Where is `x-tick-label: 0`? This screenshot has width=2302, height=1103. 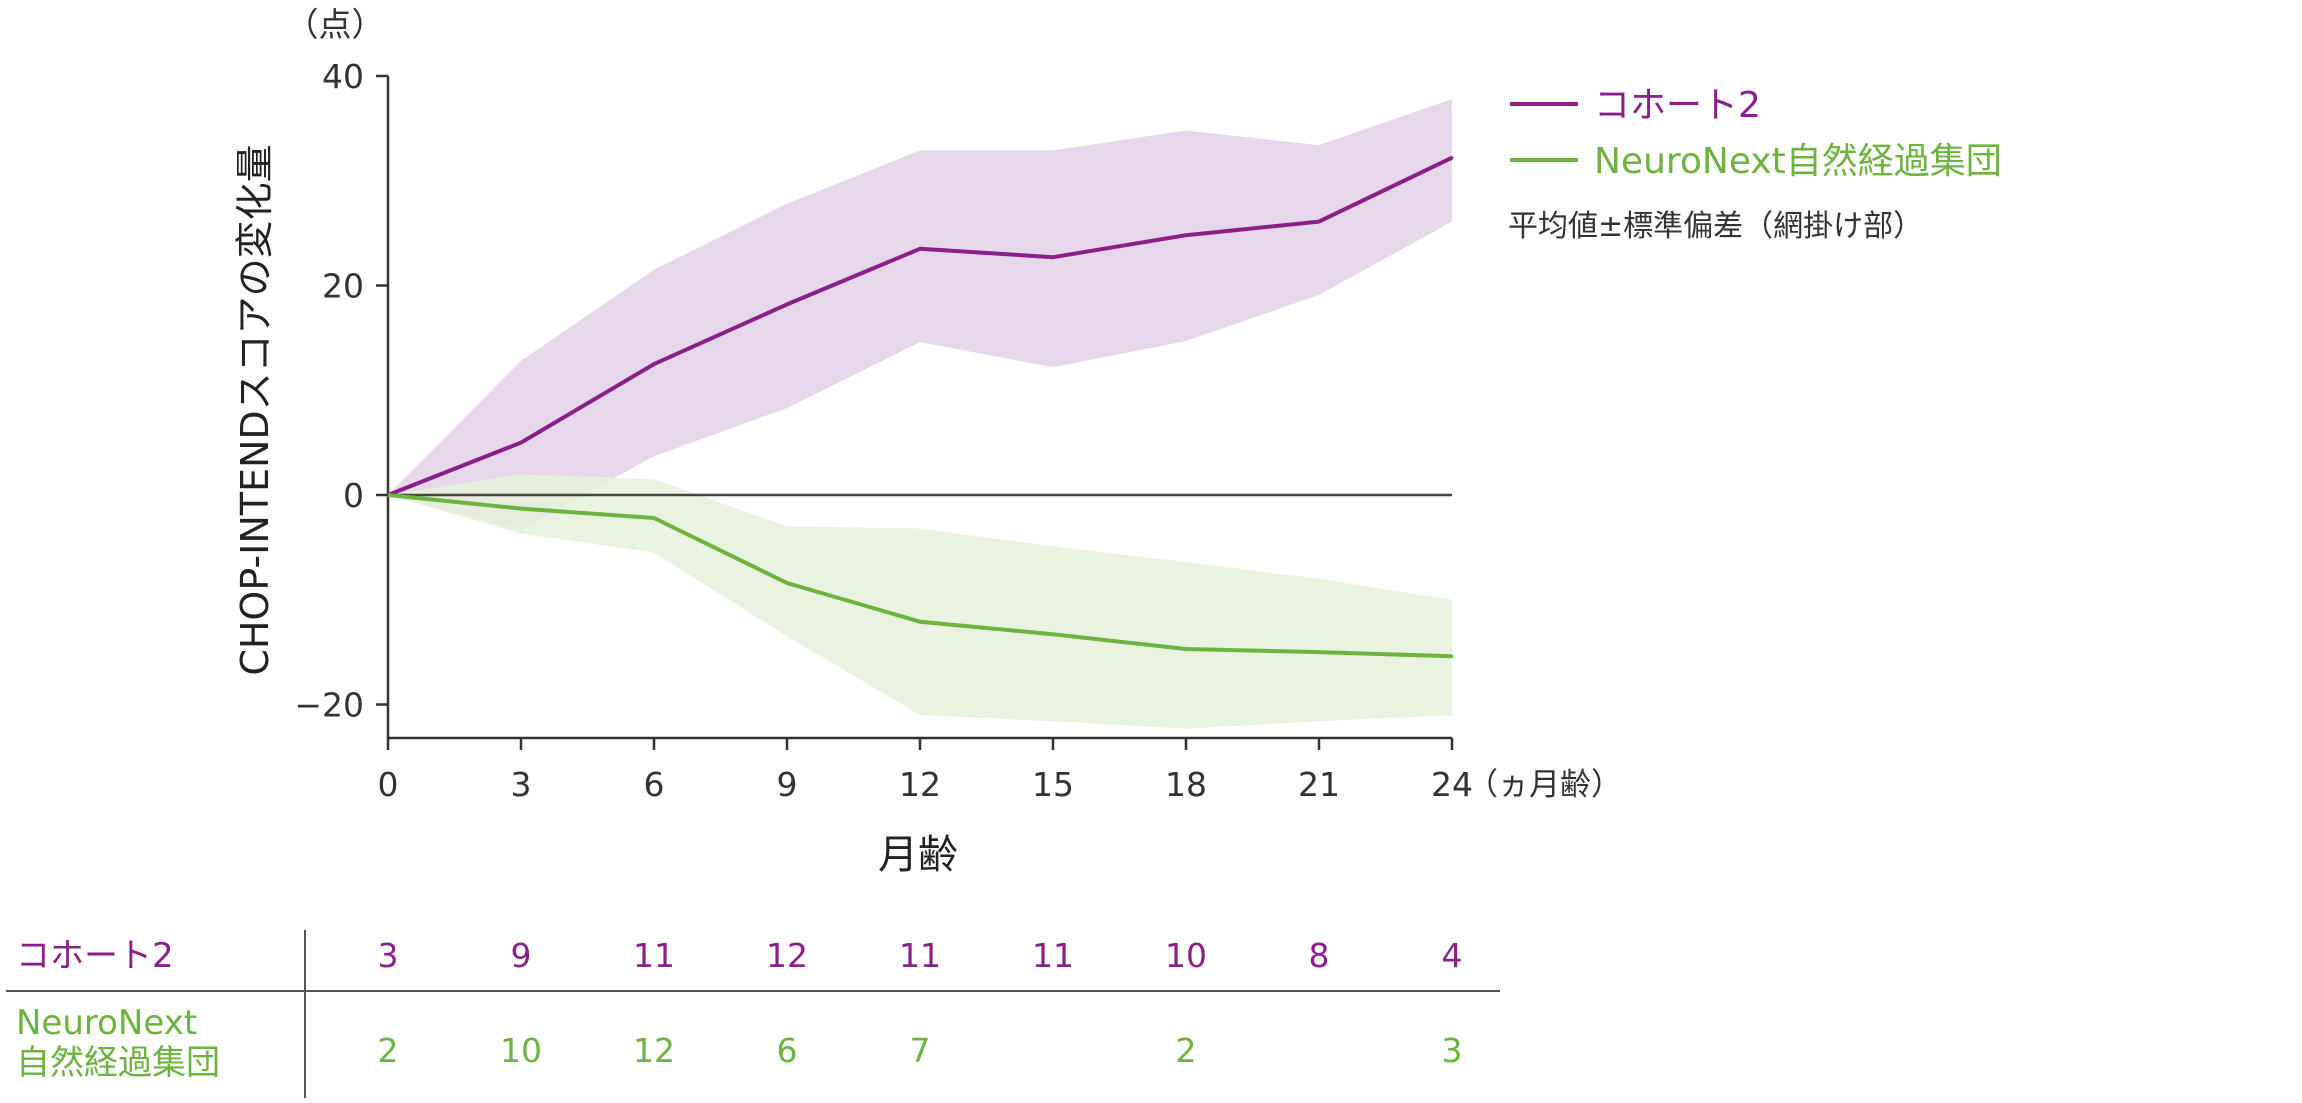 x-tick-label: 0 is located at coordinates (388, 784).